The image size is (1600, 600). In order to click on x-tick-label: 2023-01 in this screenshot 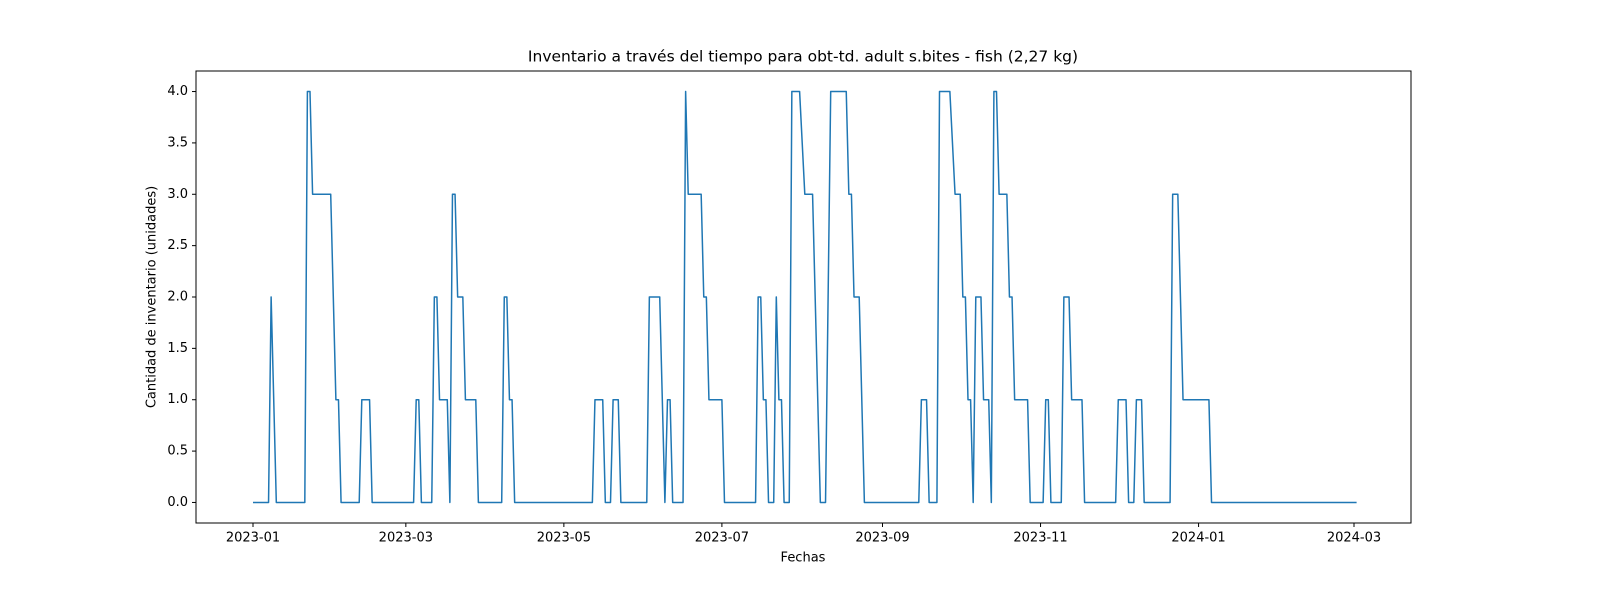, I will do `click(253, 538)`.